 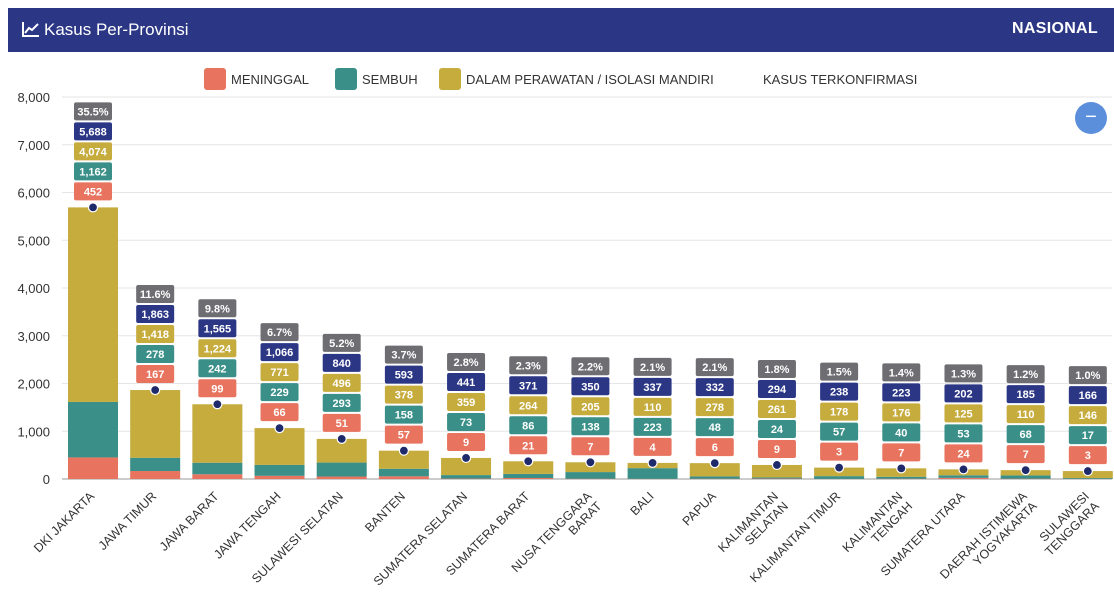 I want to click on bar-group: 2.1% 332 278 48 6, so click(x=714, y=418).